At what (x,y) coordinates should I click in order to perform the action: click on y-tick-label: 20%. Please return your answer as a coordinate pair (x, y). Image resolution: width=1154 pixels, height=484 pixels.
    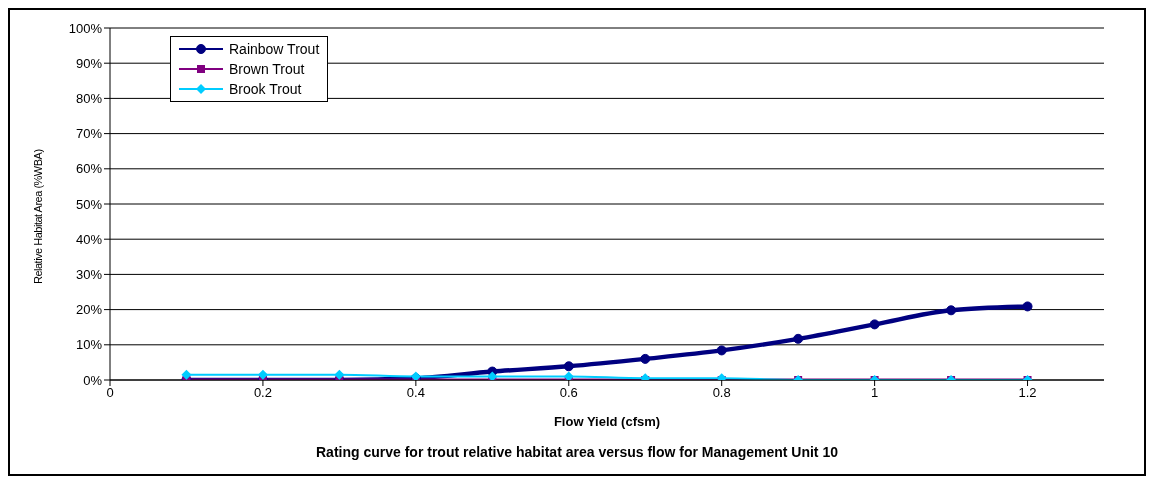
    Looking at the image, I should click on (89, 310).